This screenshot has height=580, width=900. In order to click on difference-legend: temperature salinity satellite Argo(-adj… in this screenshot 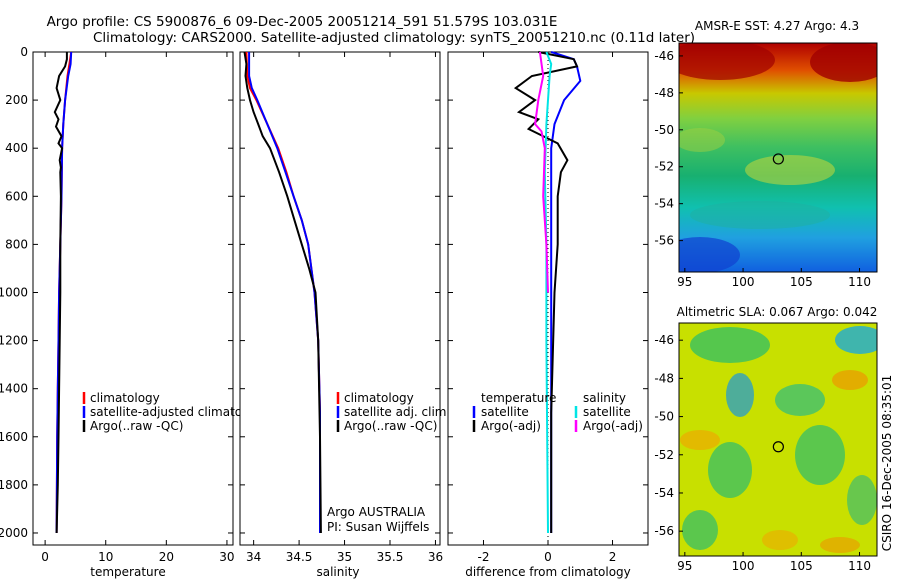, I will do `click(557, 412)`.